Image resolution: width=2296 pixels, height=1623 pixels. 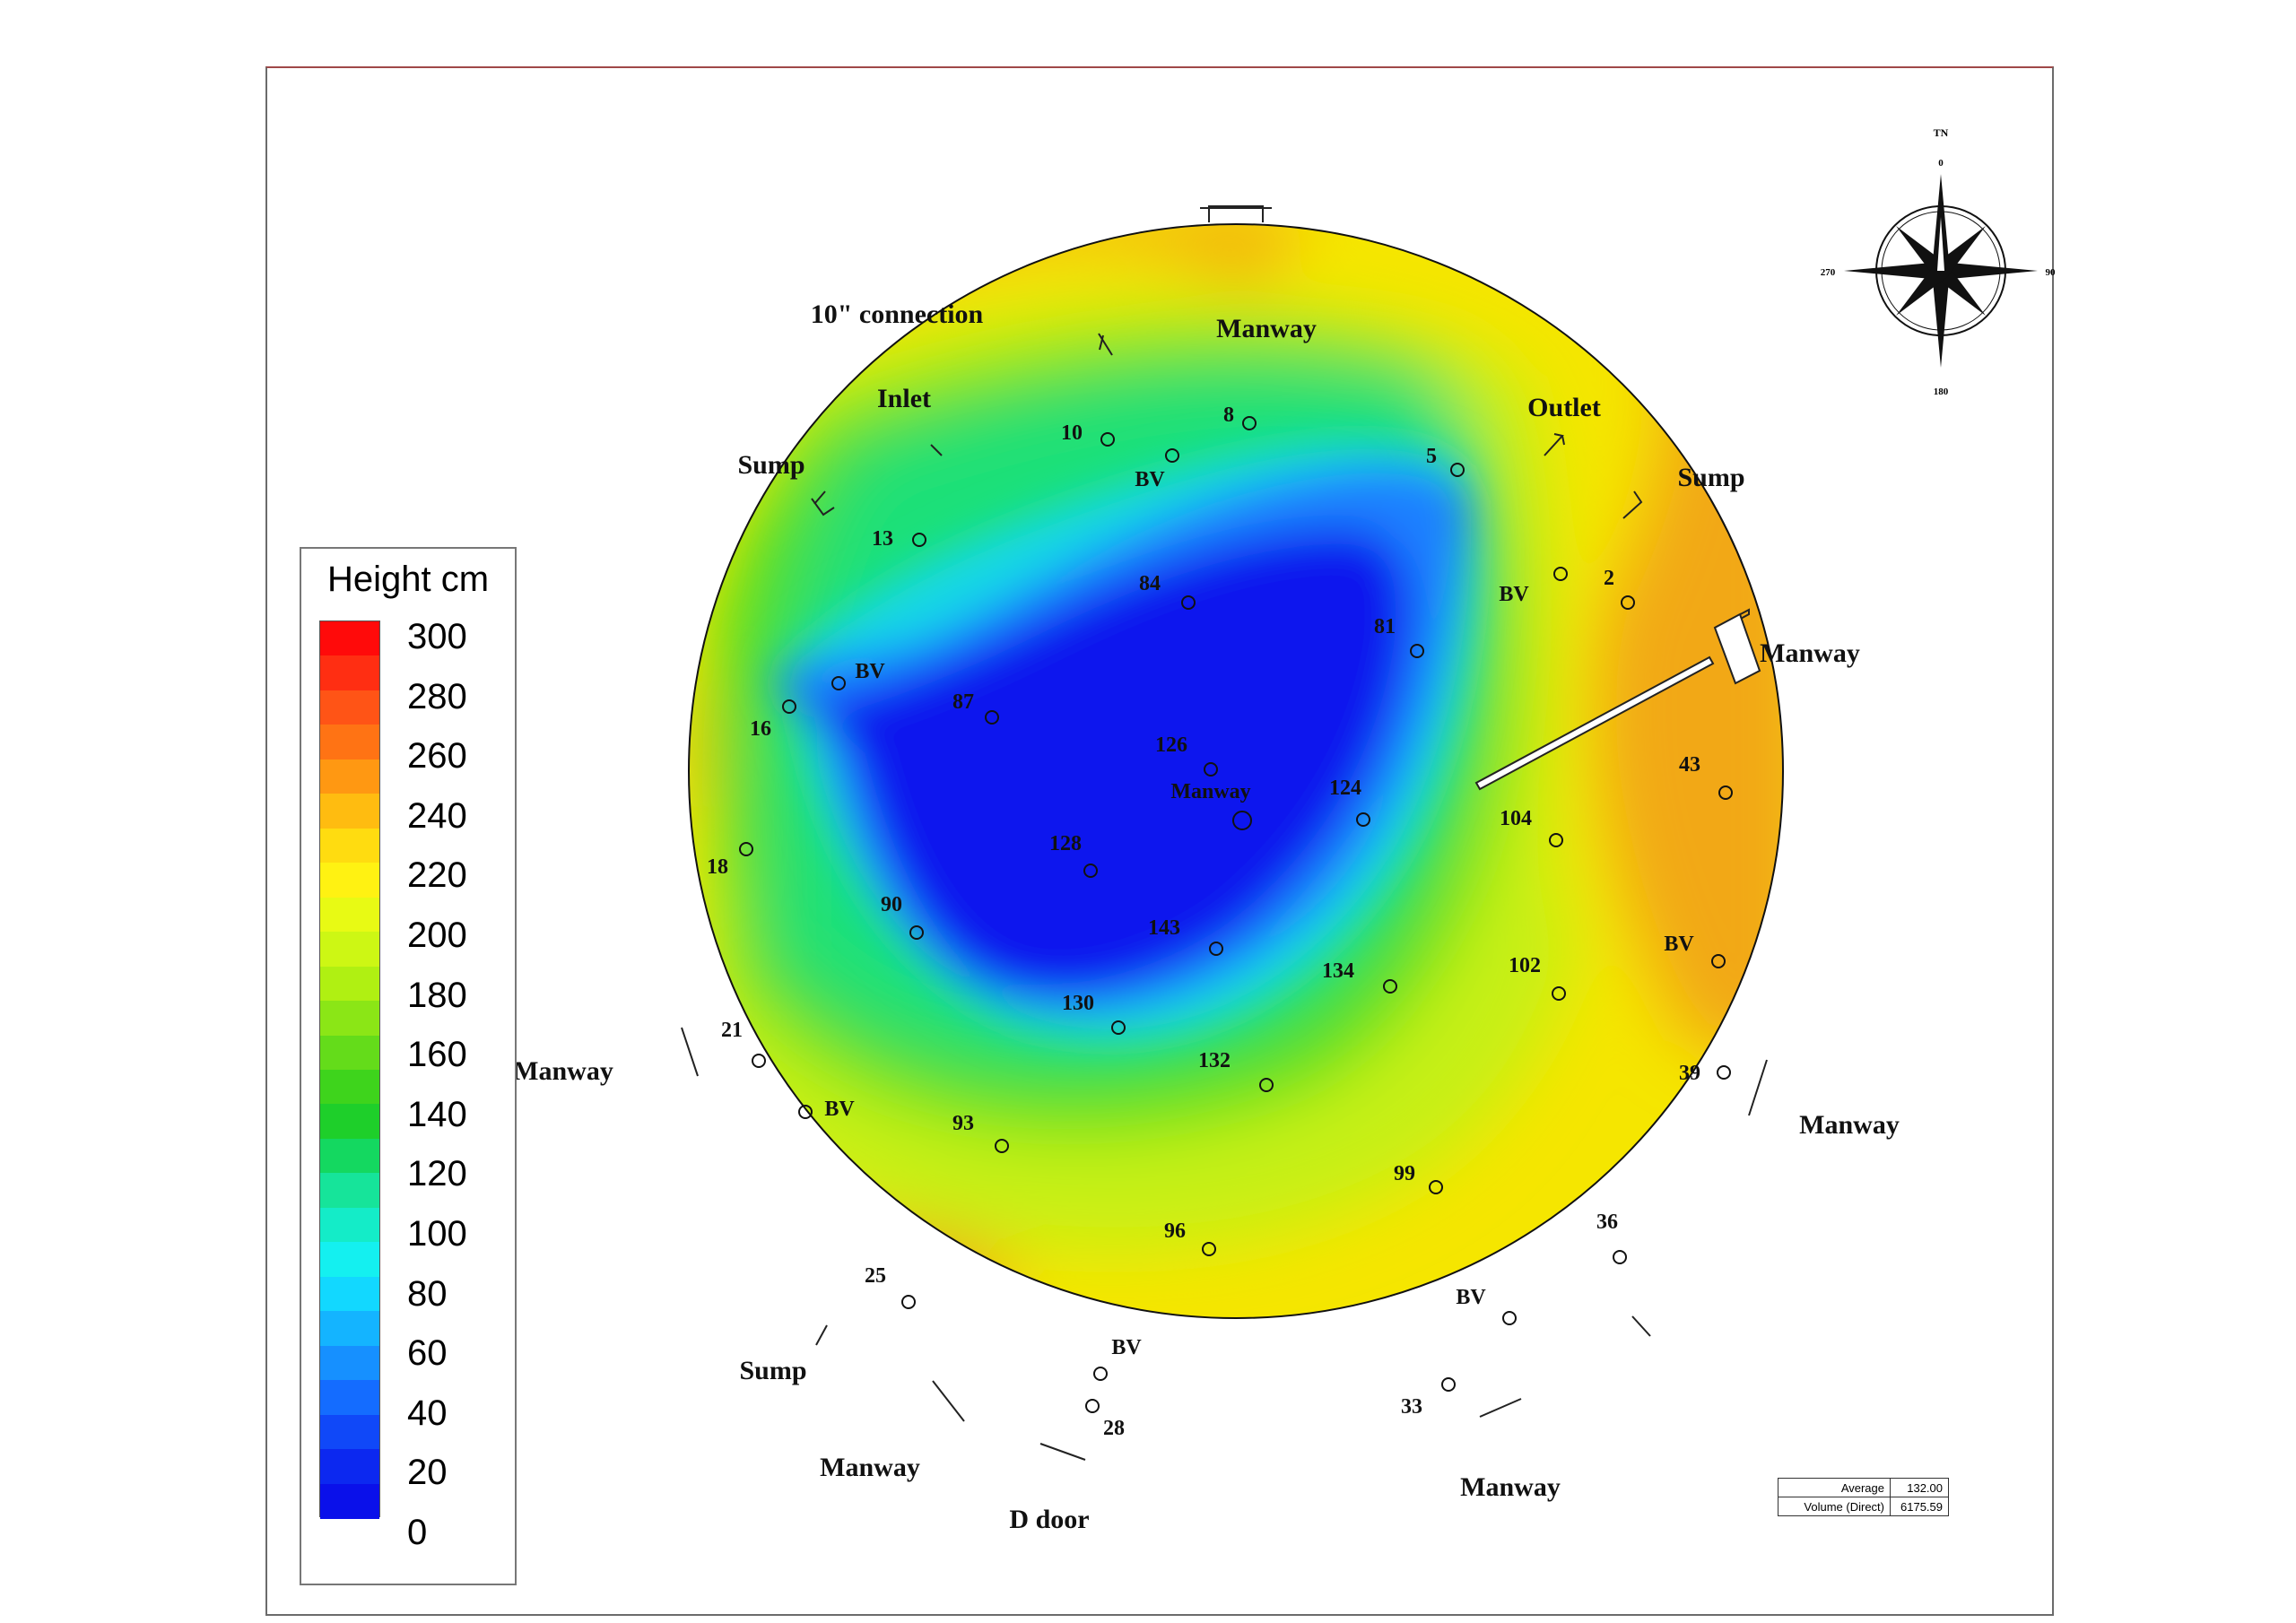 I want to click on sample-point-label: 43, so click(x=1689, y=765).